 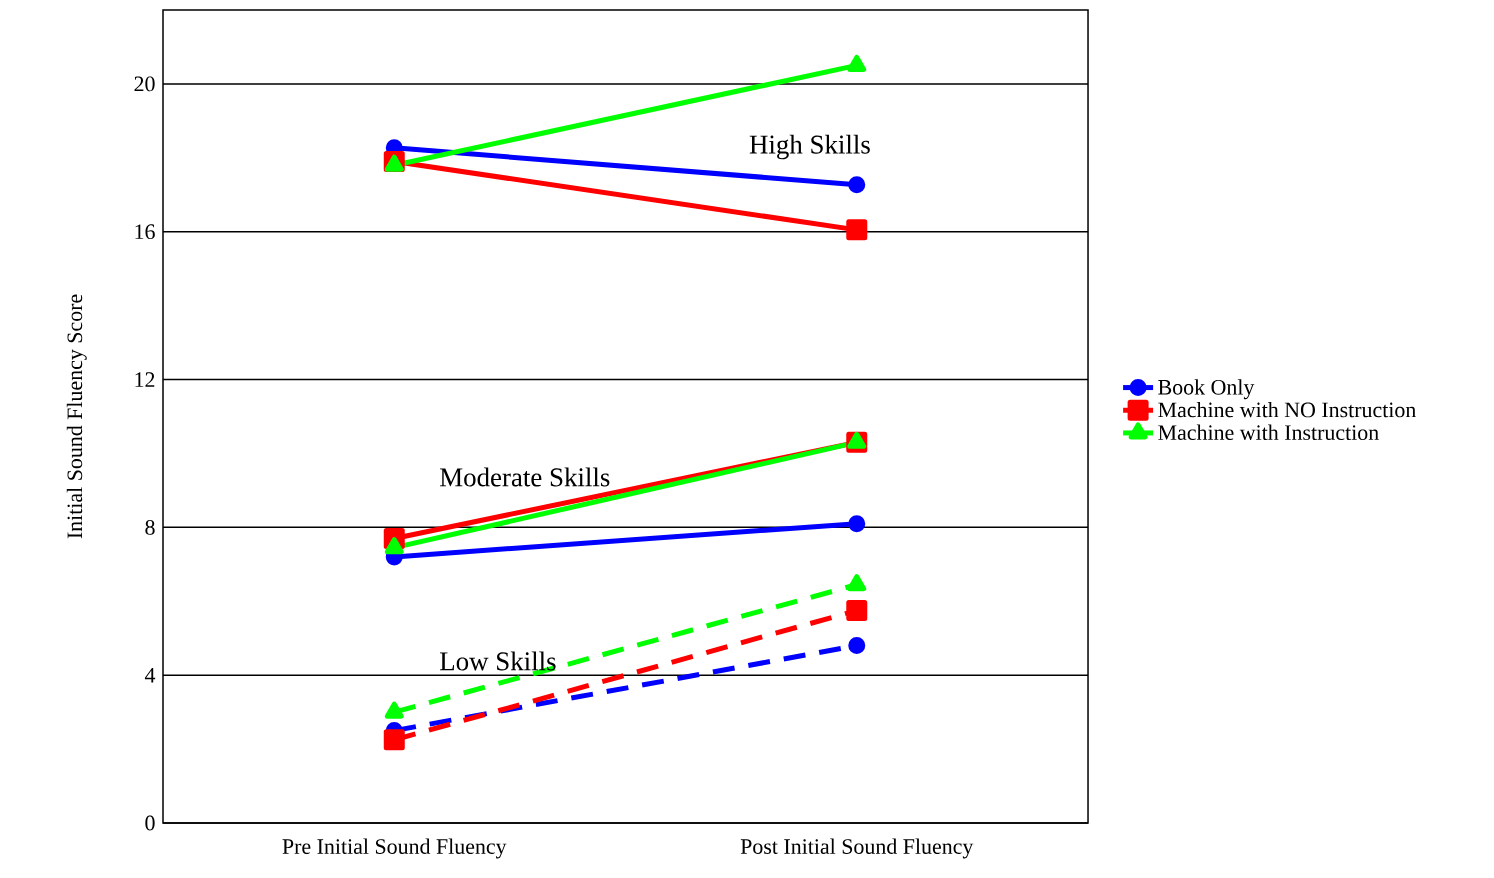 I want to click on y-tick-label: 20, so click(x=144, y=84).